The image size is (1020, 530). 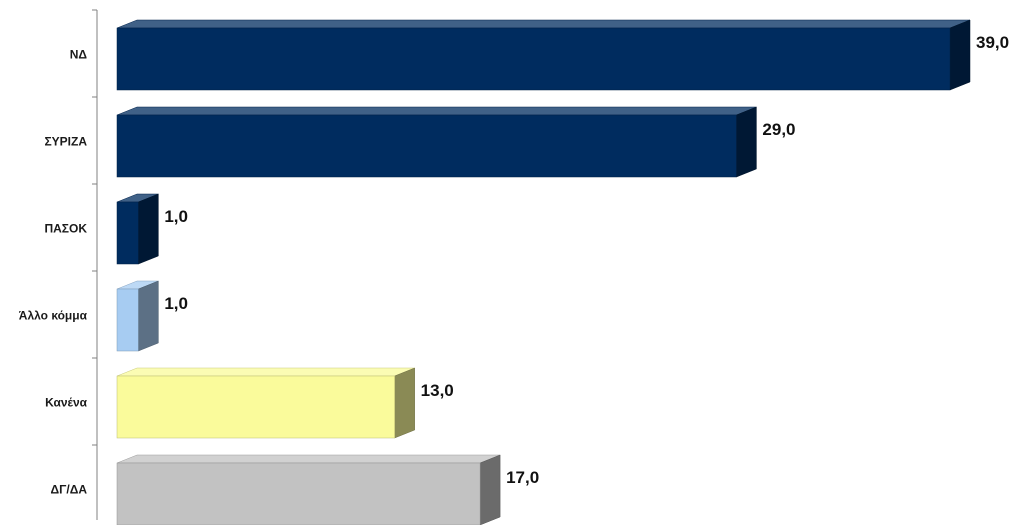 I want to click on category-label: Κανένα, so click(x=66, y=403).